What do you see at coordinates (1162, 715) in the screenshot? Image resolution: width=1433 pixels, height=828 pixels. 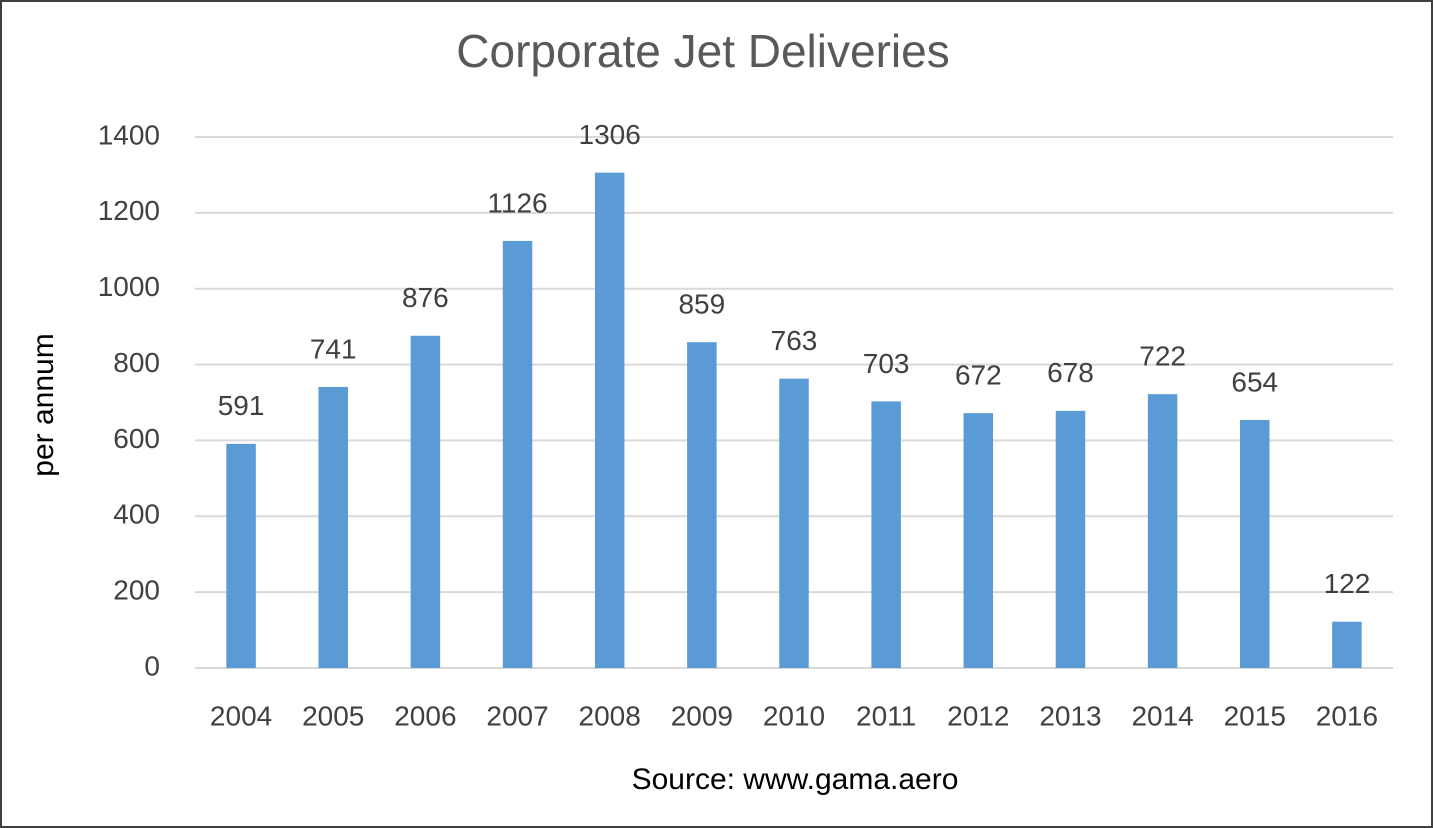 I see `x-tick-label: 2014` at bounding box center [1162, 715].